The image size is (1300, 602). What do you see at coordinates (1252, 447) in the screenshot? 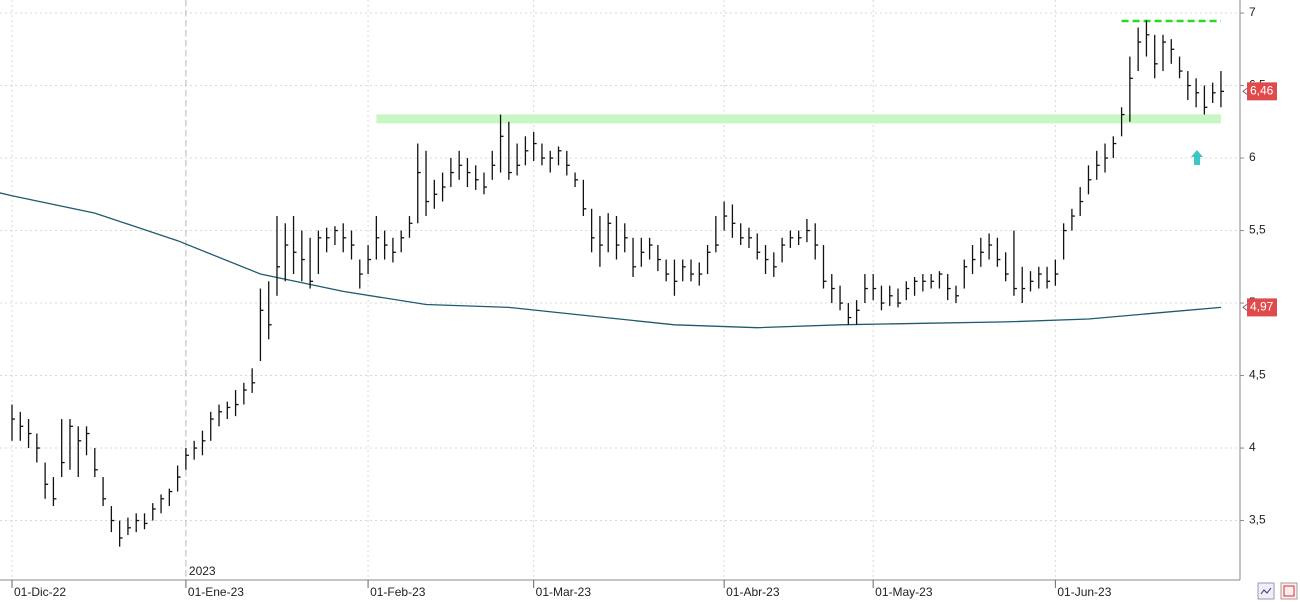
I see `y-tick-label: 4` at bounding box center [1252, 447].